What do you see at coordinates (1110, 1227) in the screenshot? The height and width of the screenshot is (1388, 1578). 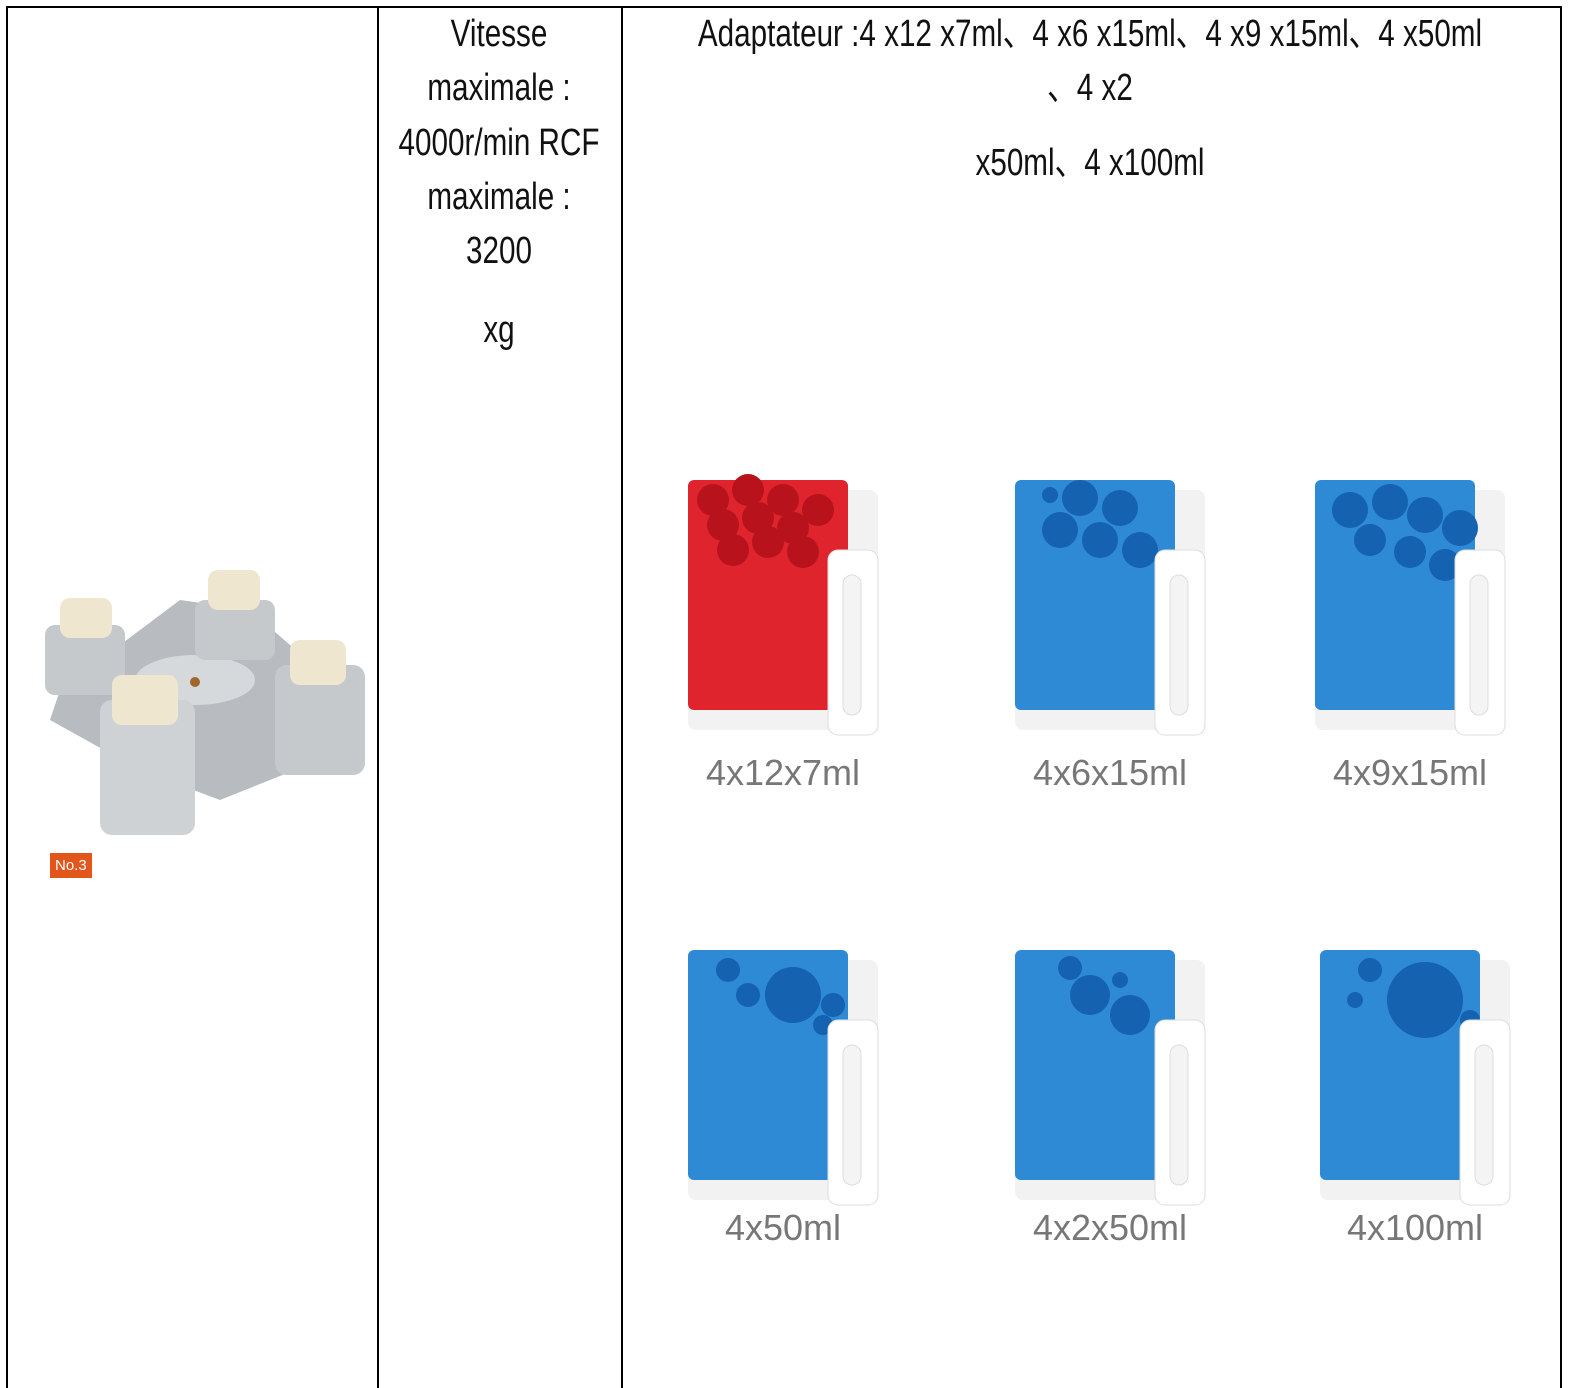 I see `adapter-label: 4x2x50ml` at bounding box center [1110, 1227].